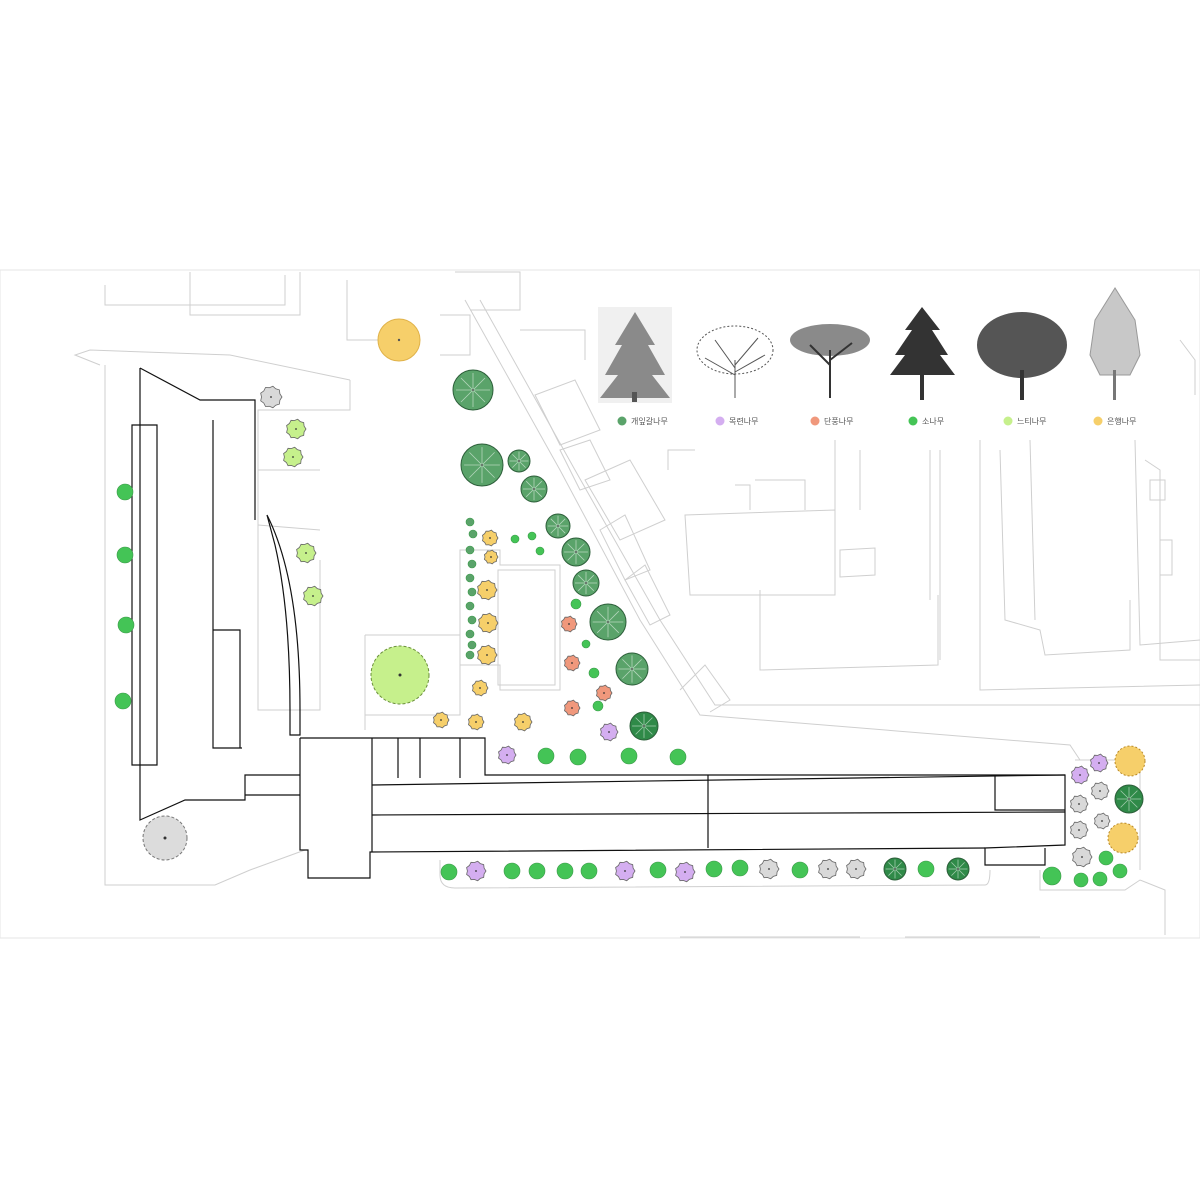 The height and width of the screenshot is (1200, 1200). Describe the element at coordinates (1022, 356) in the screenshot. I see `zelkova-tree-icon` at that location.